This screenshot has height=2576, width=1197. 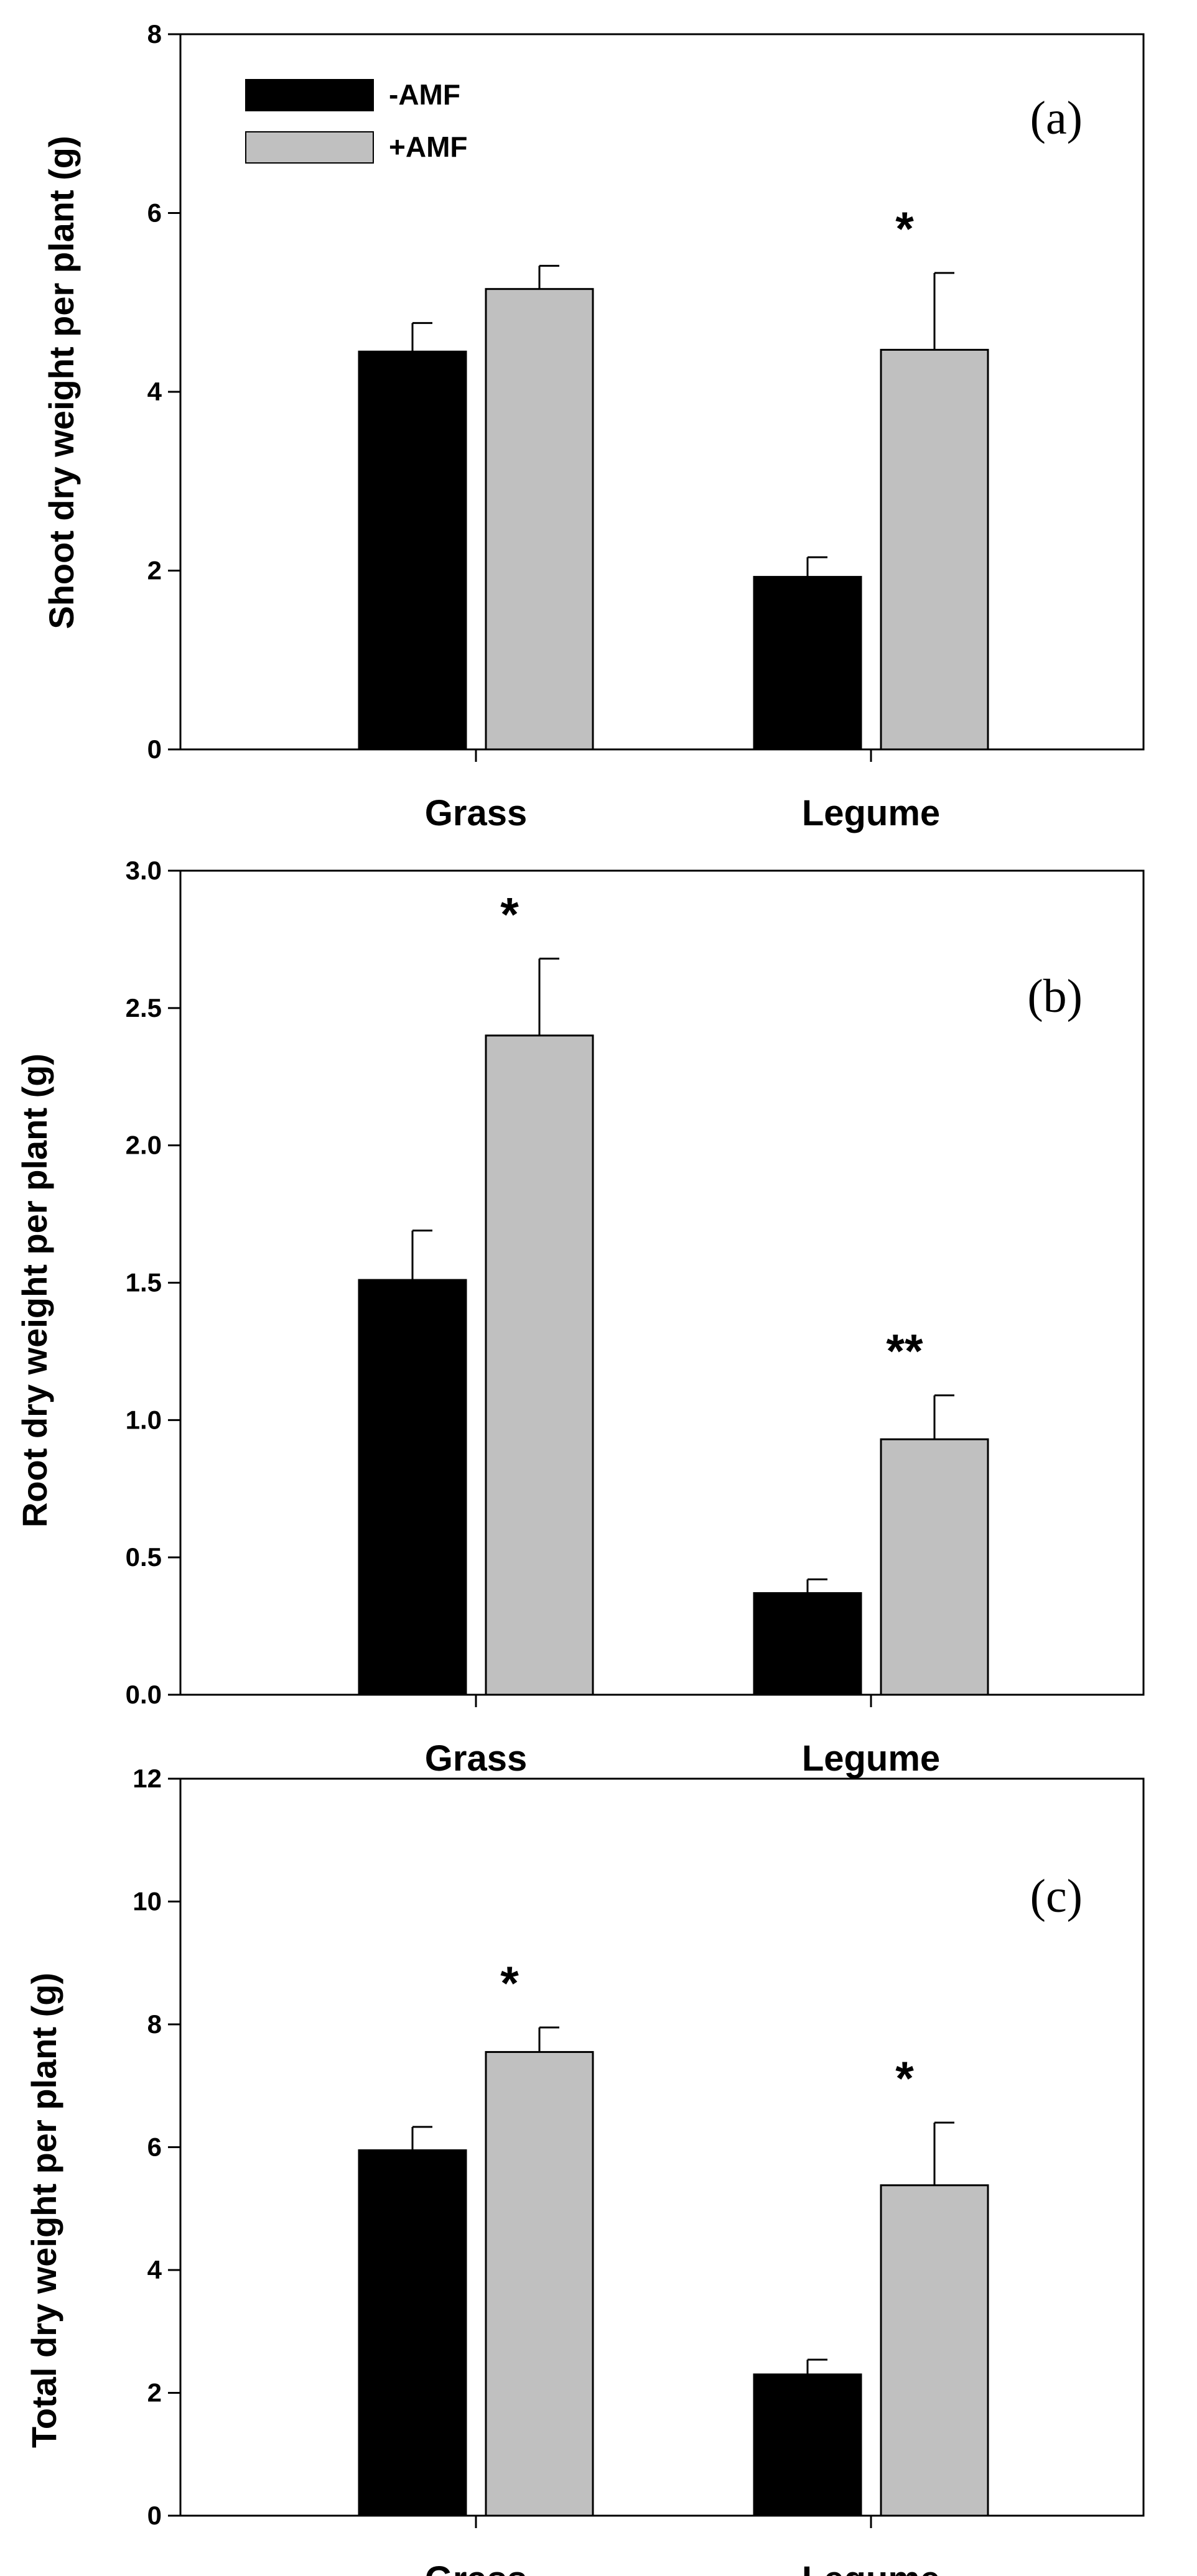 I want to click on y-tick-label: 0.0, so click(x=144, y=1695).